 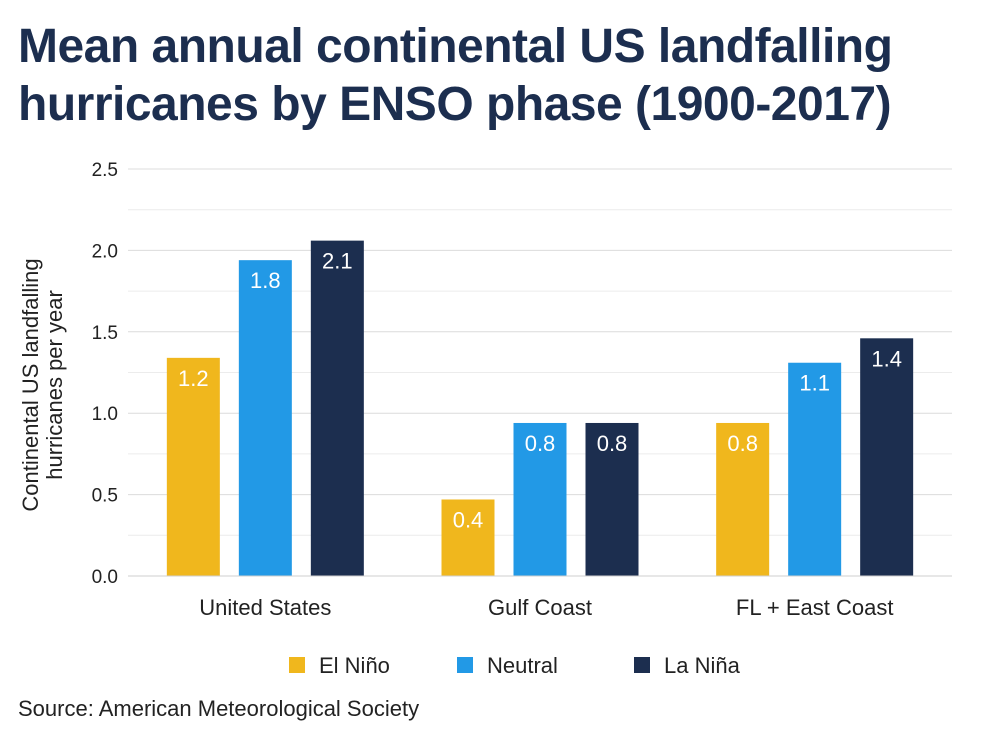 I want to click on y-axis-title-line: hurricanes per year, so click(x=54, y=385).